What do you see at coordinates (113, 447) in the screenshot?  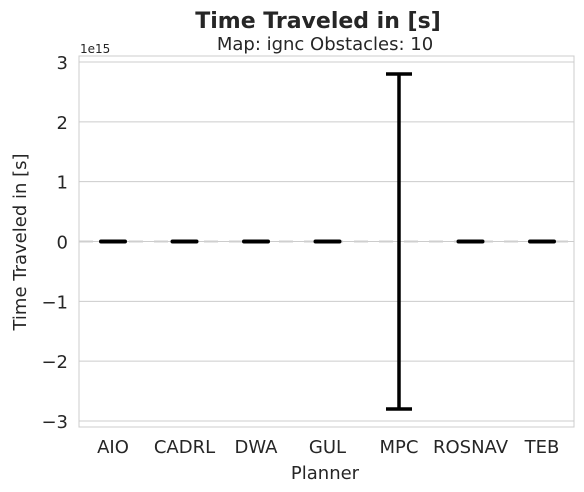 I see `x-tick-label: AIO` at bounding box center [113, 447].